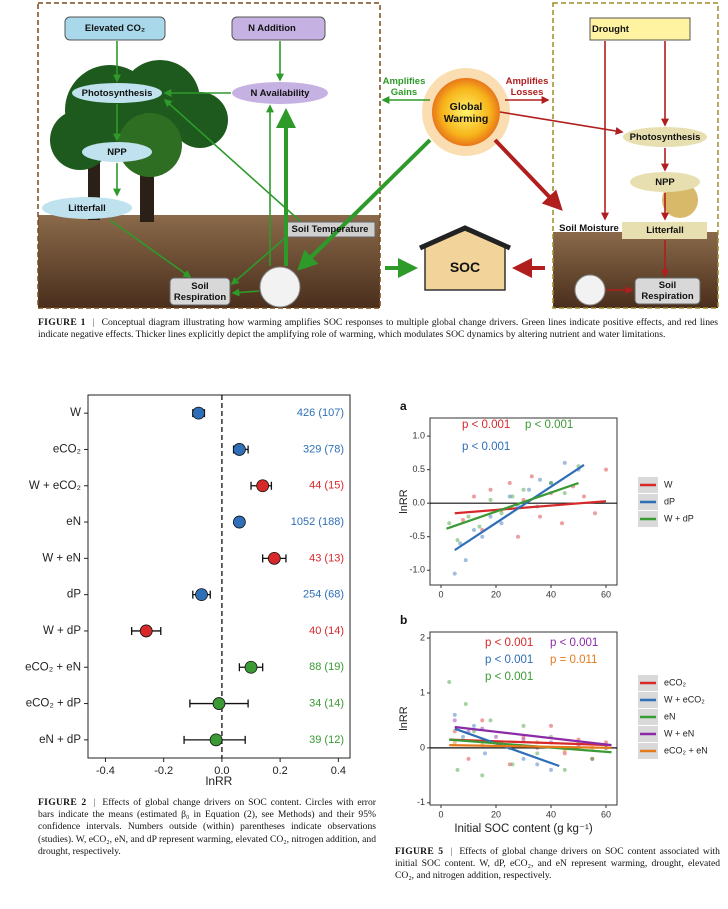 Image resolution: width=728 pixels, height=909 pixels. What do you see at coordinates (403, 406) in the screenshot?
I see `panel-label: a` at bounding box center [403, 406].